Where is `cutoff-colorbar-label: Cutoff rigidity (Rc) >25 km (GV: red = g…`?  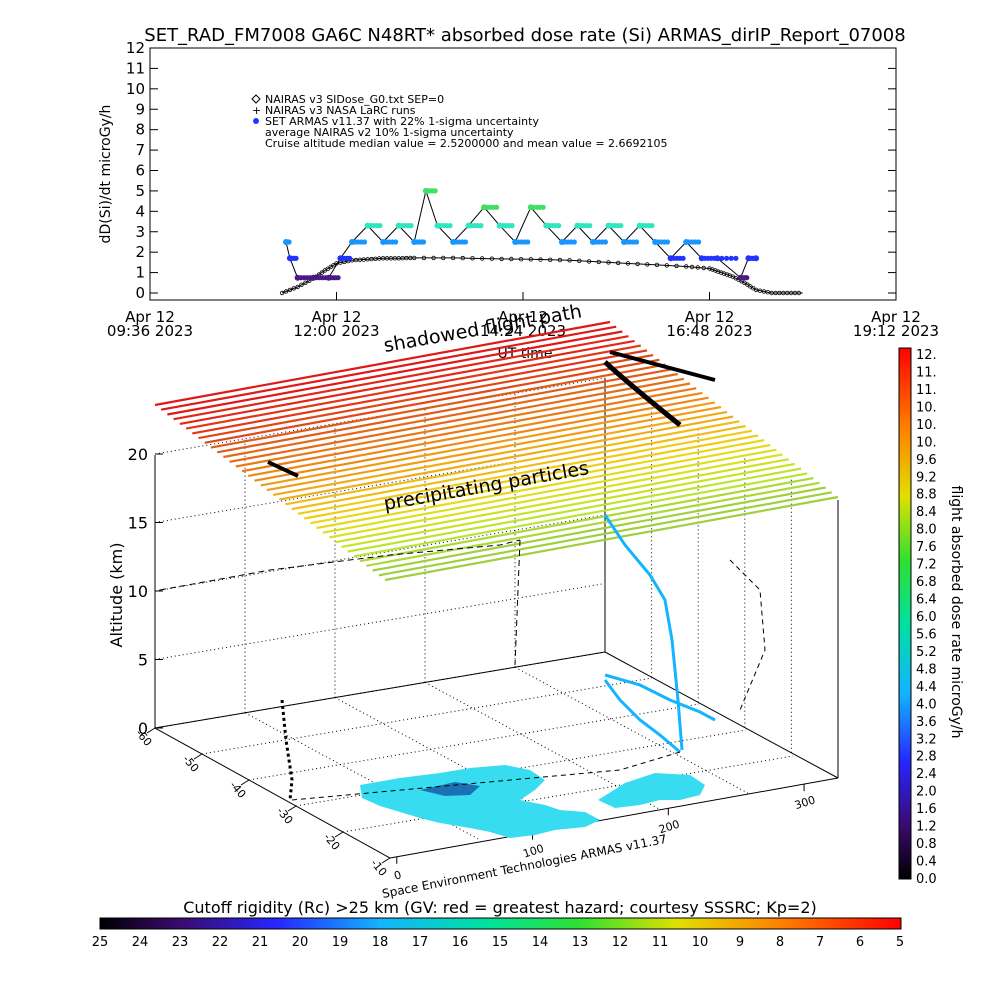
cutoff-colorbar-label: Cutoff rigidity (Rc) >25 km (GV: red = g… is located at coordinates (500, 907).